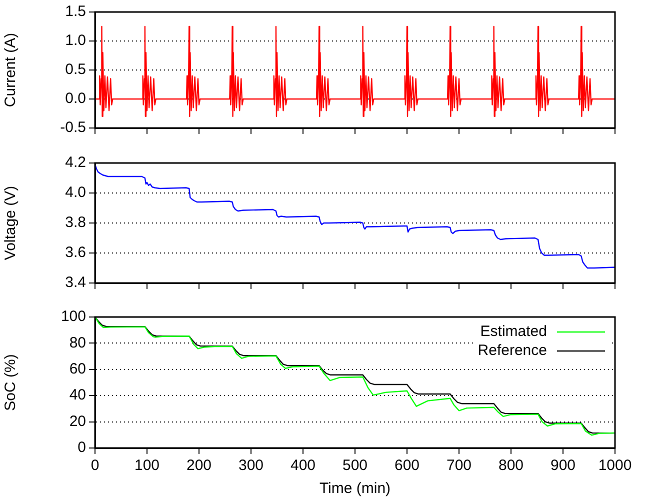 The width and height of the screenshot is (655, 504). Describe the element at coordinates (75, 99) in the screenshot. I see `y-tick-label: 0.0` at that location.